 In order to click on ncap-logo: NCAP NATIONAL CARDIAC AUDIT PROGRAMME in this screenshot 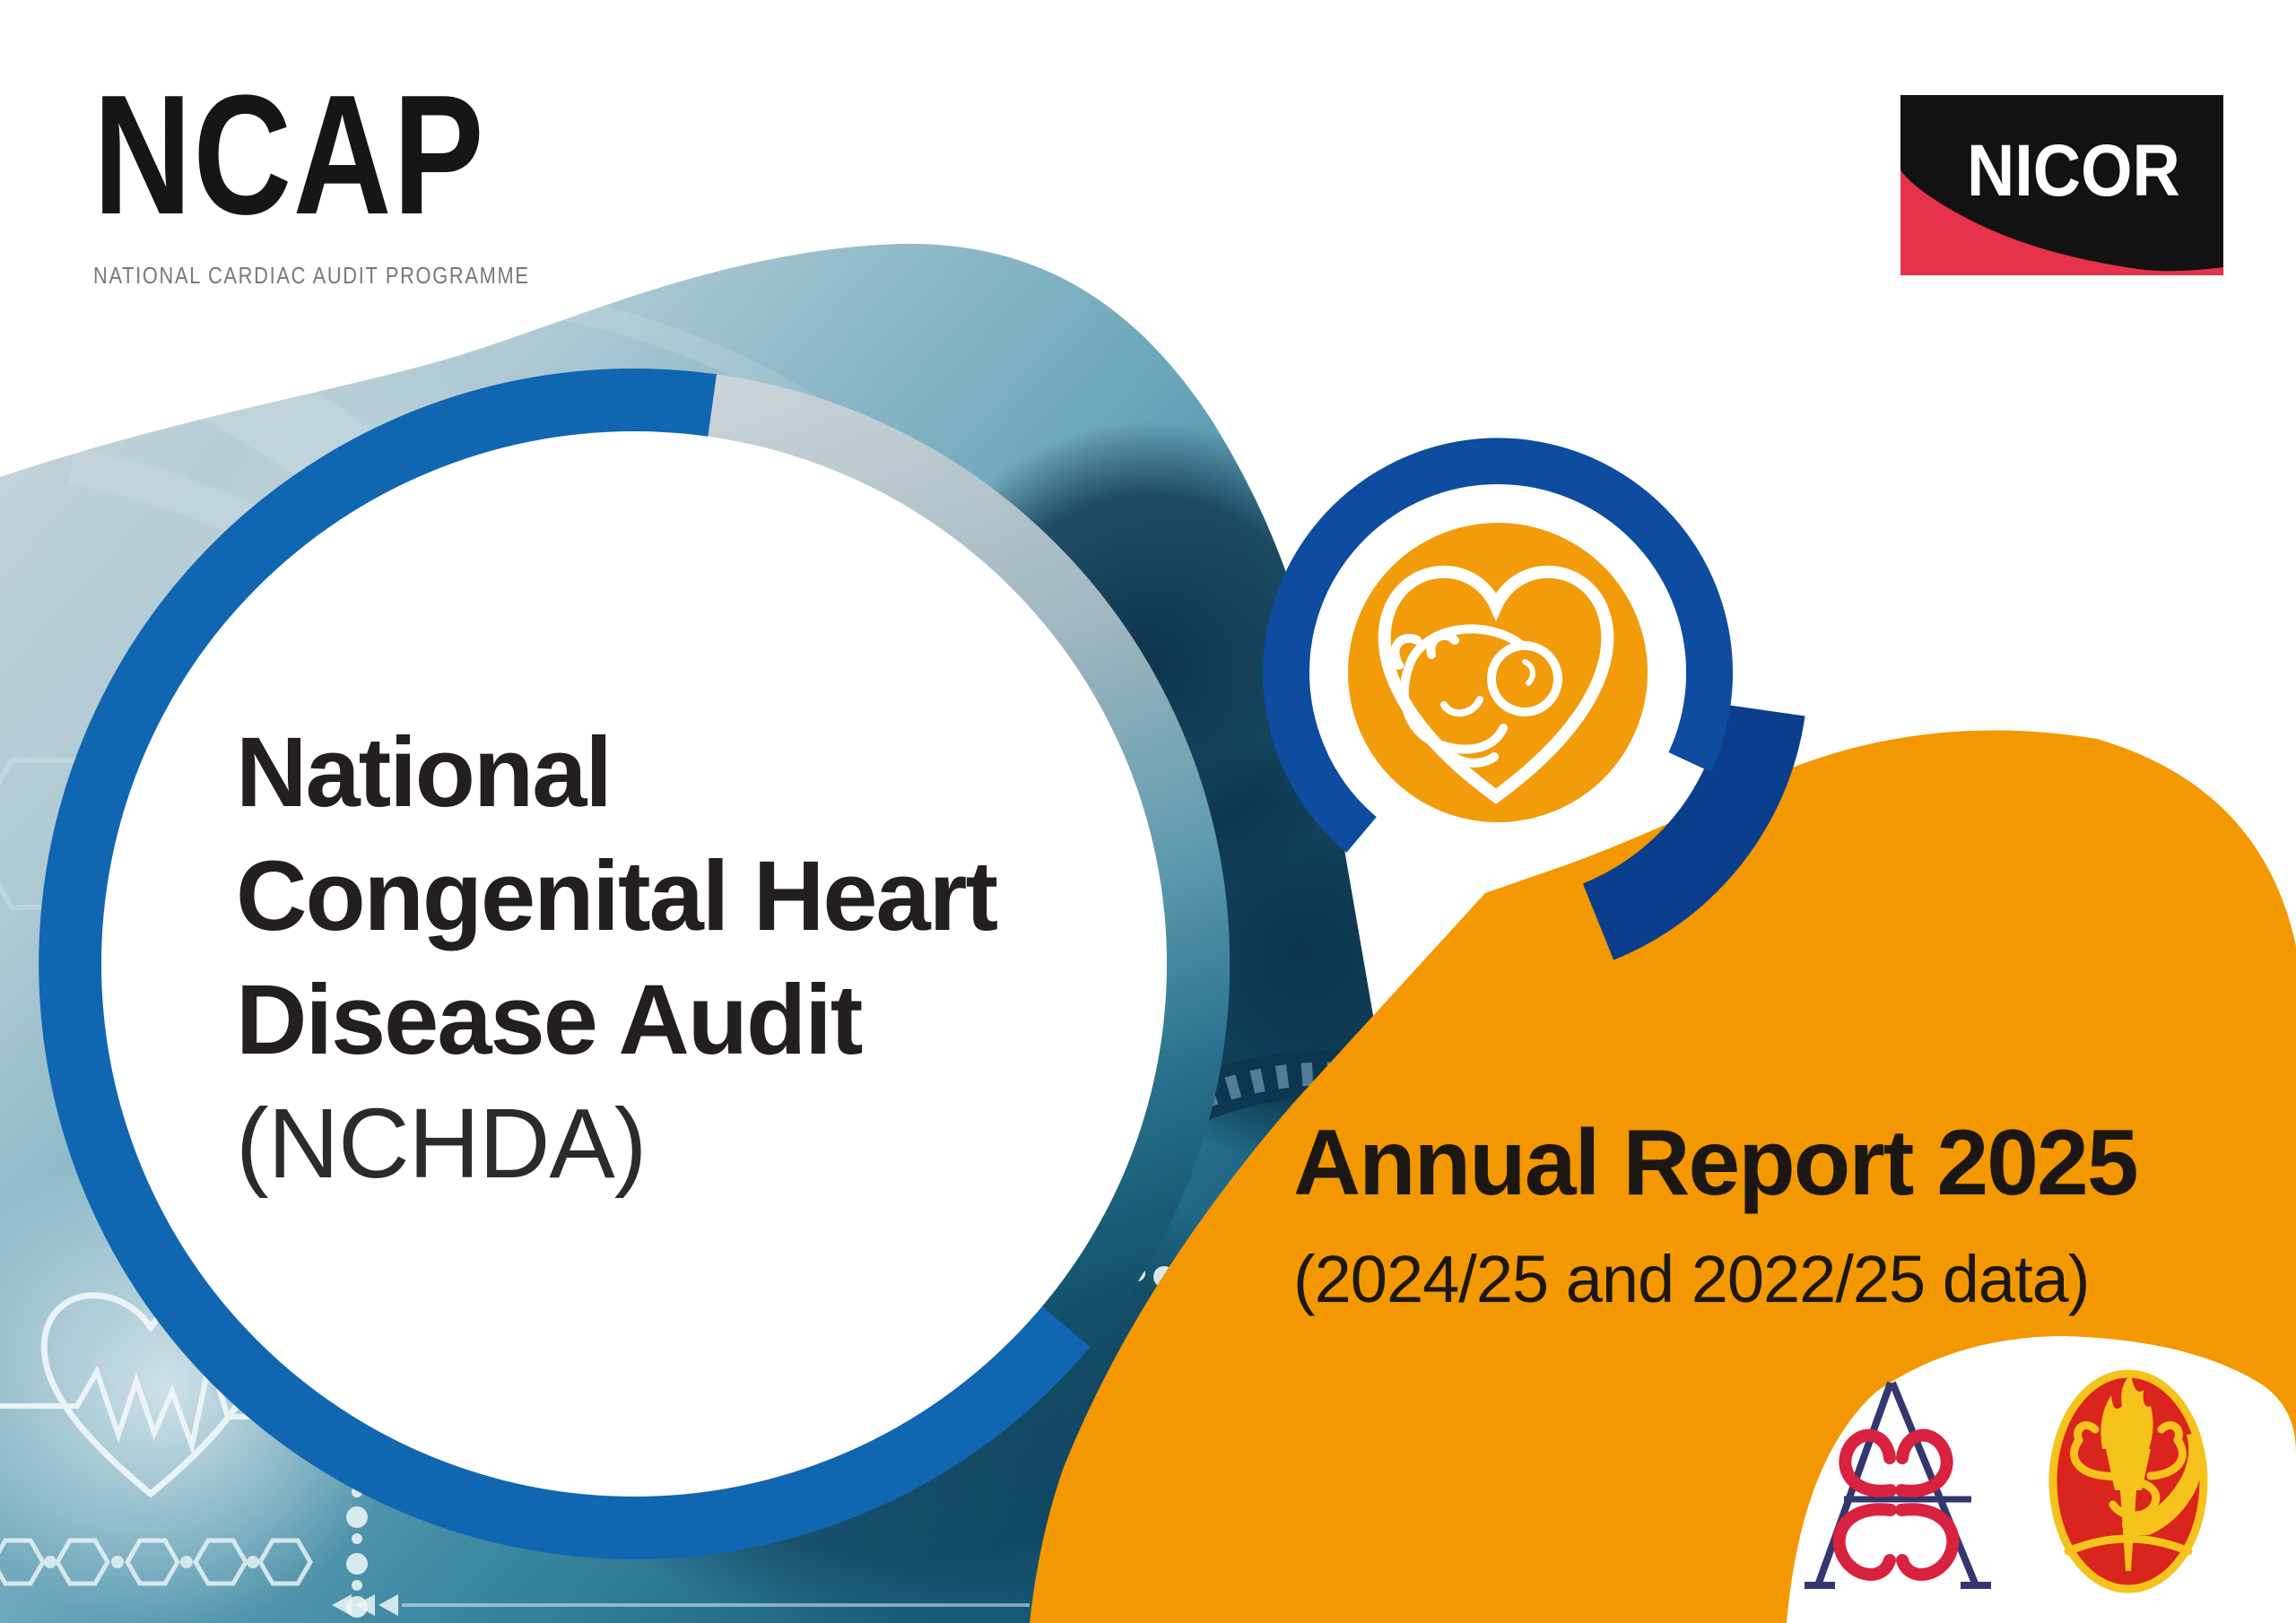, I will do `click(353, 180)`.